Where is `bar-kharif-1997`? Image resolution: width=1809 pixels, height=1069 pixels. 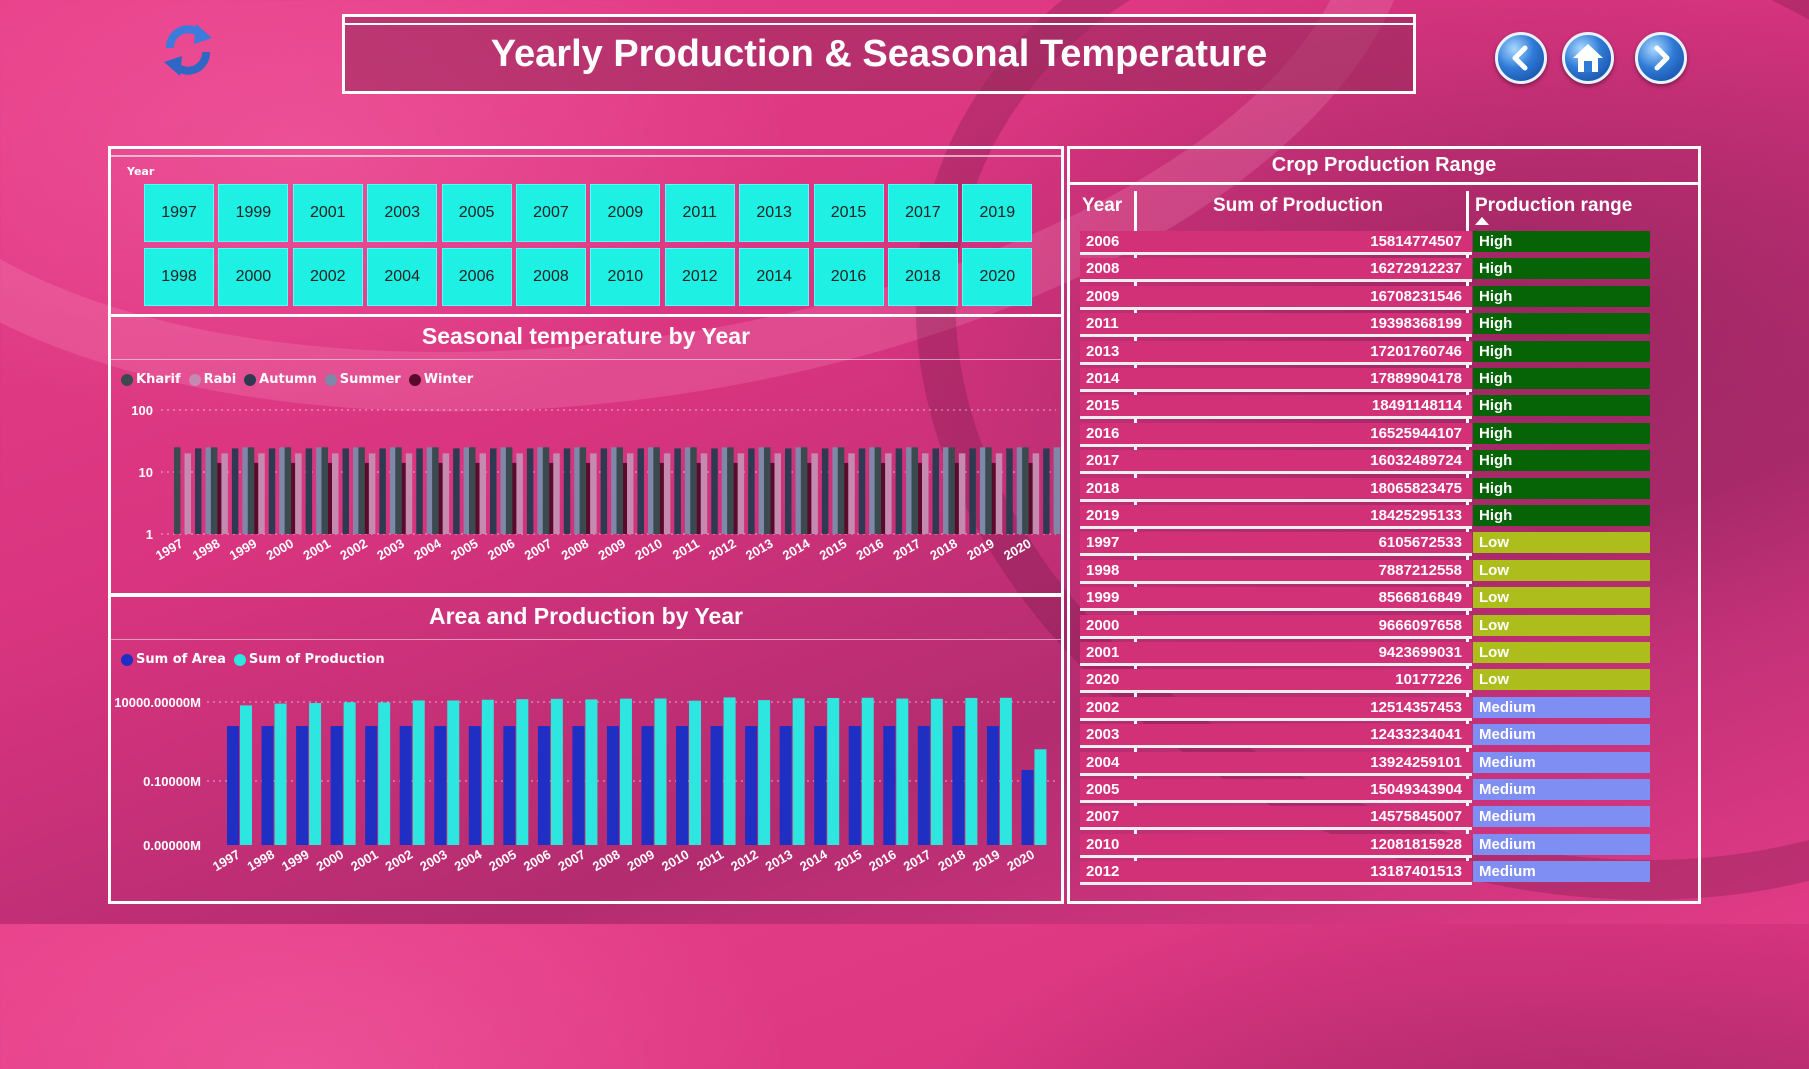 bar-kharif-1997 is located at coordinates (177, 490).